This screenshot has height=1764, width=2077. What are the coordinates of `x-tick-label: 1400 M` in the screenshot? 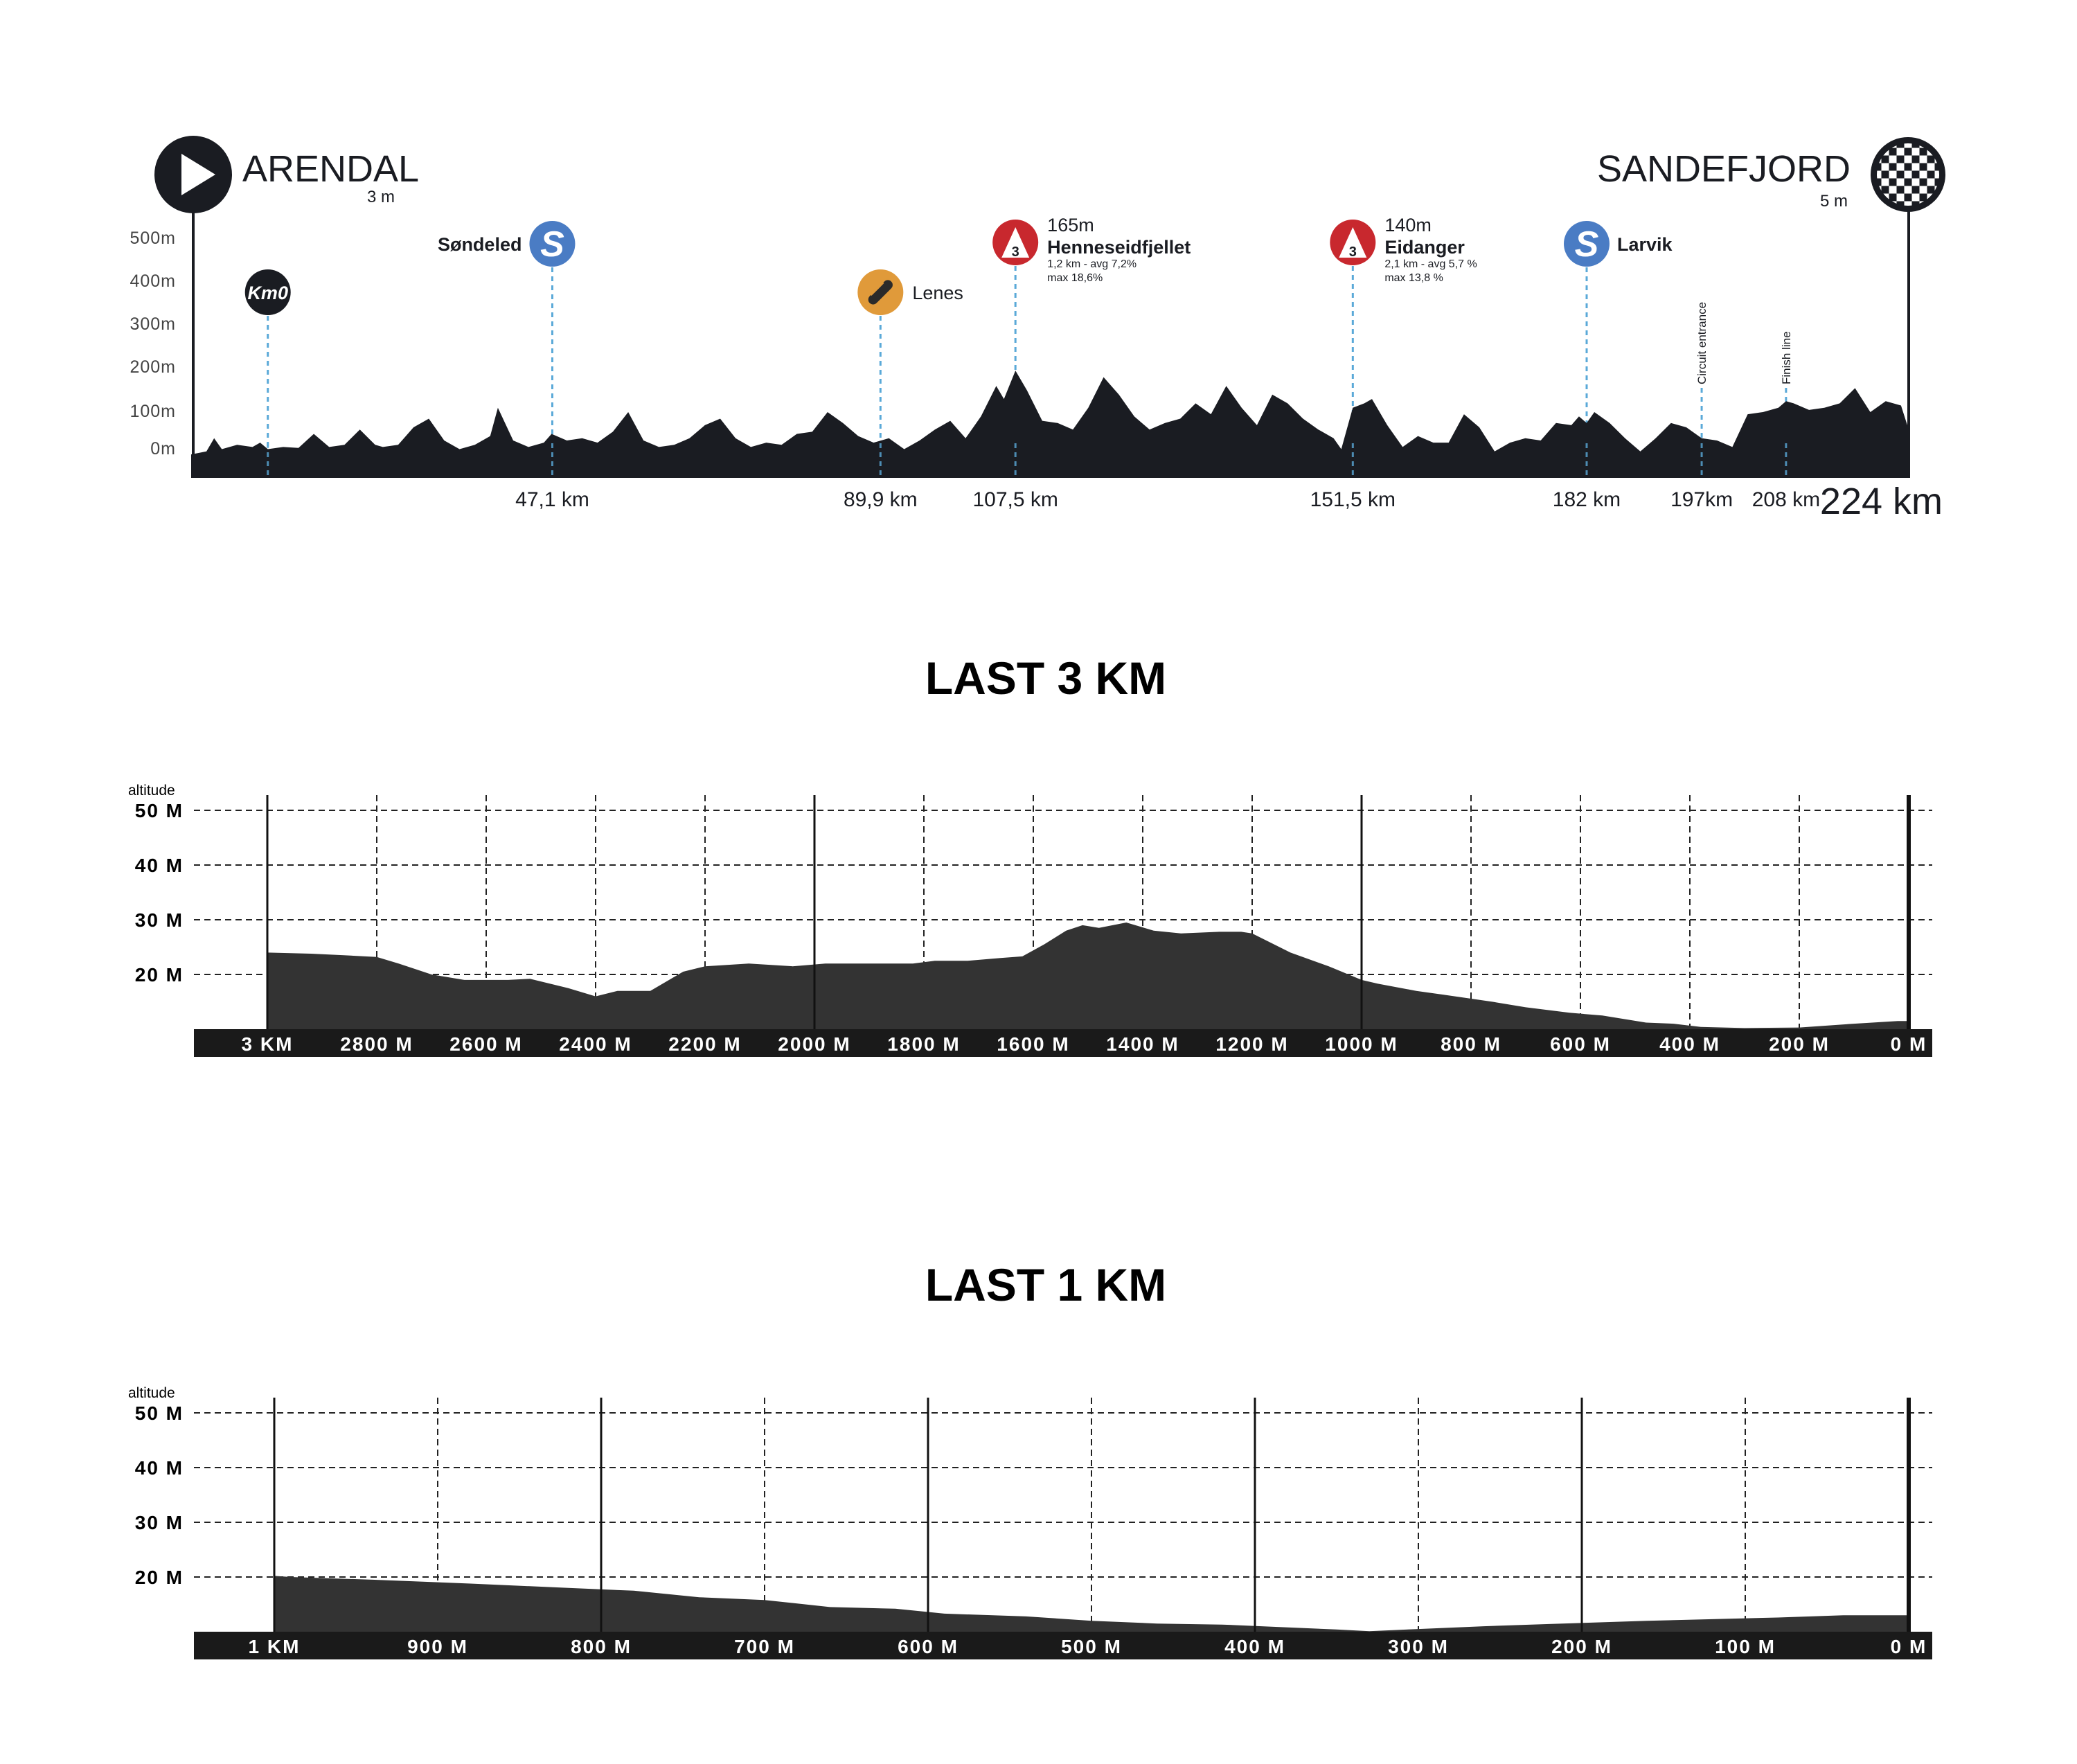 It's located at (1143, 1044).